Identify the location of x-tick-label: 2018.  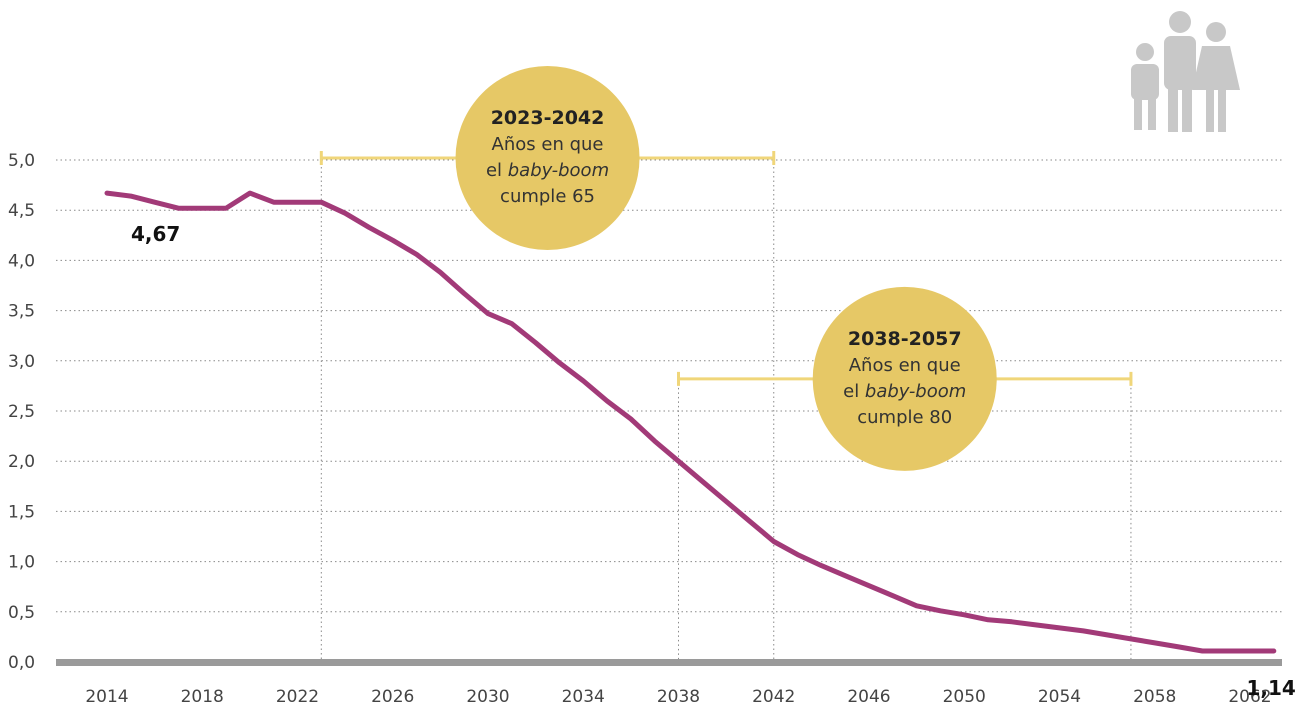
(202, 697).